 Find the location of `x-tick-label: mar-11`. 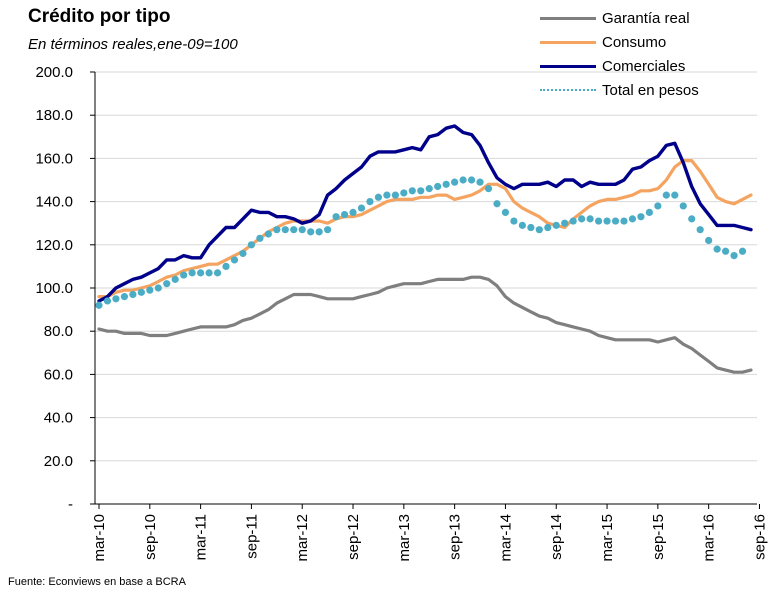

x-tick-label: mar-11 is located at coordinates (201, 537).